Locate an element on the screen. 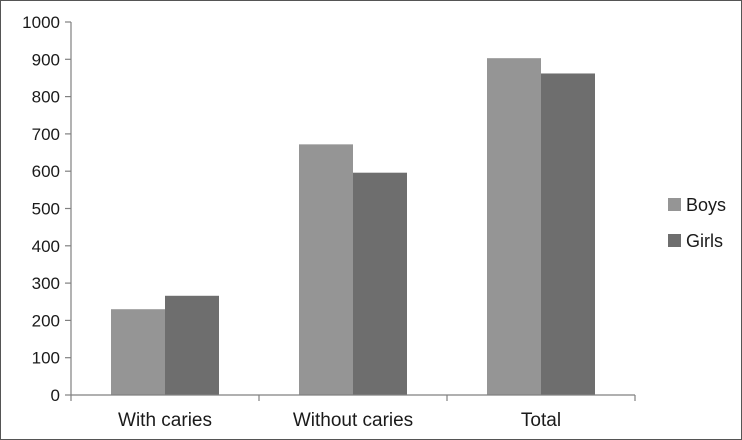  bar-boys-without-caries is located at coordinates (326, 269).